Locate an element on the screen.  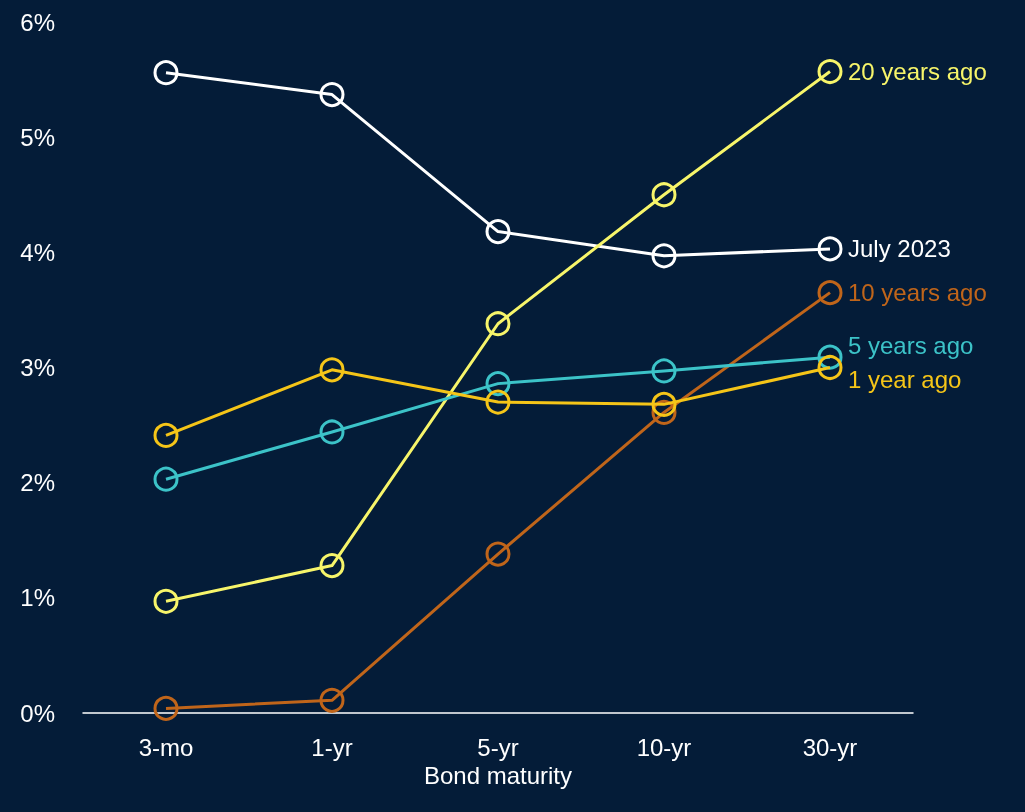
series-label: 1 year ago is located at coordinates (905, 379).